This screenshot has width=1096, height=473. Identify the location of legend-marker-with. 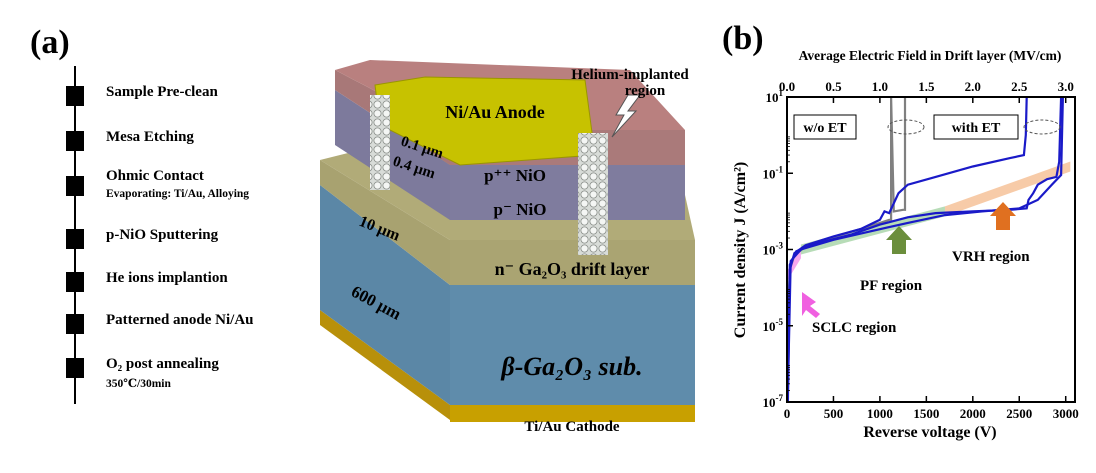
(1042, 127).